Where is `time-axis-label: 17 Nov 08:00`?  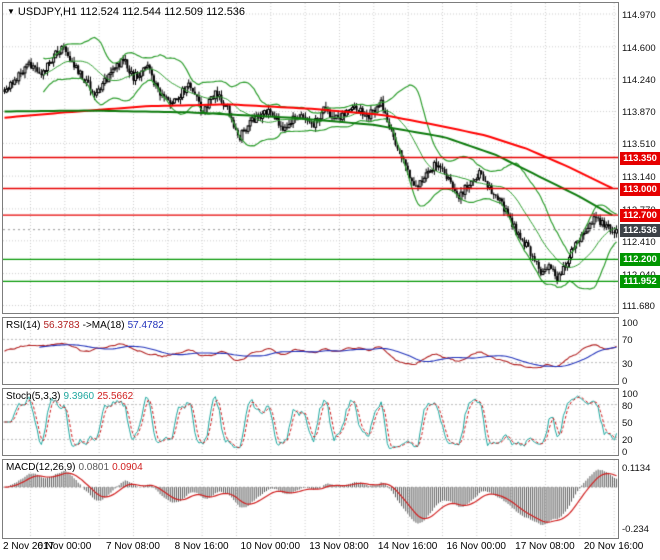 time-axis-label: 17 Nov 08:00 is located at coordinates (545, 546).